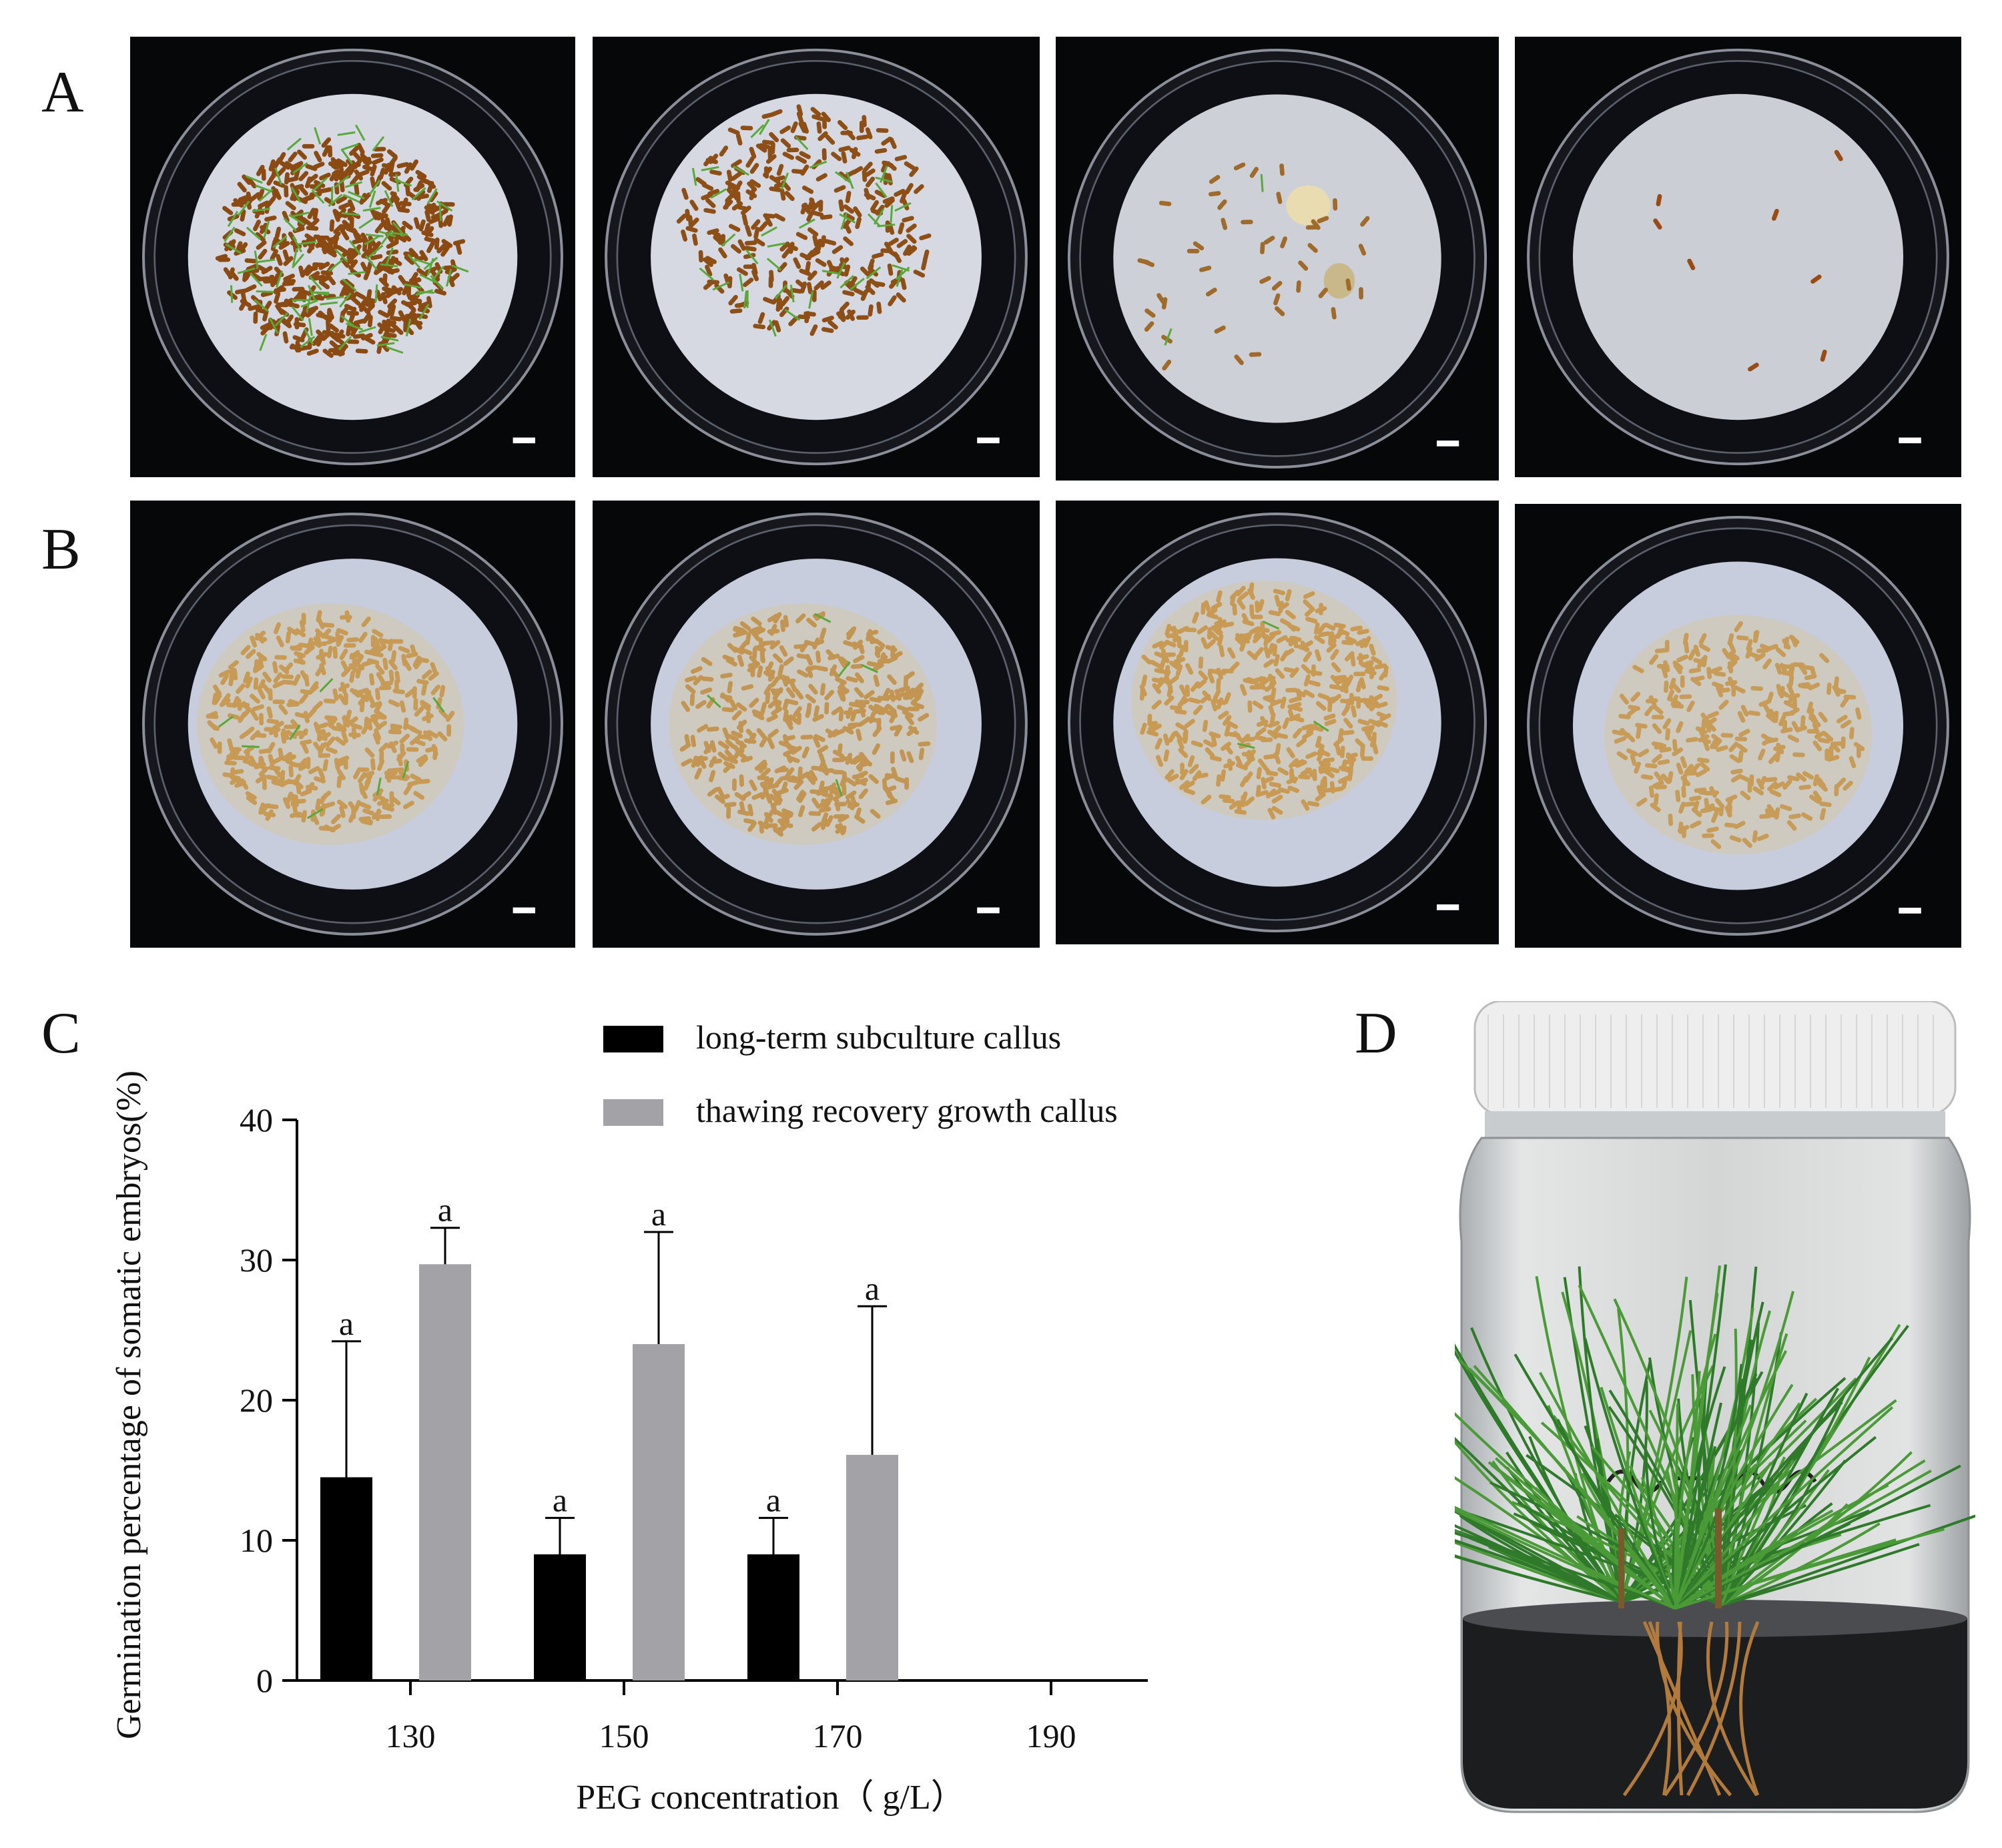 Image resolution: width=2002 pixels, height=1848 pixels. I want to click on photo-b3-image, so click(1277, 723).